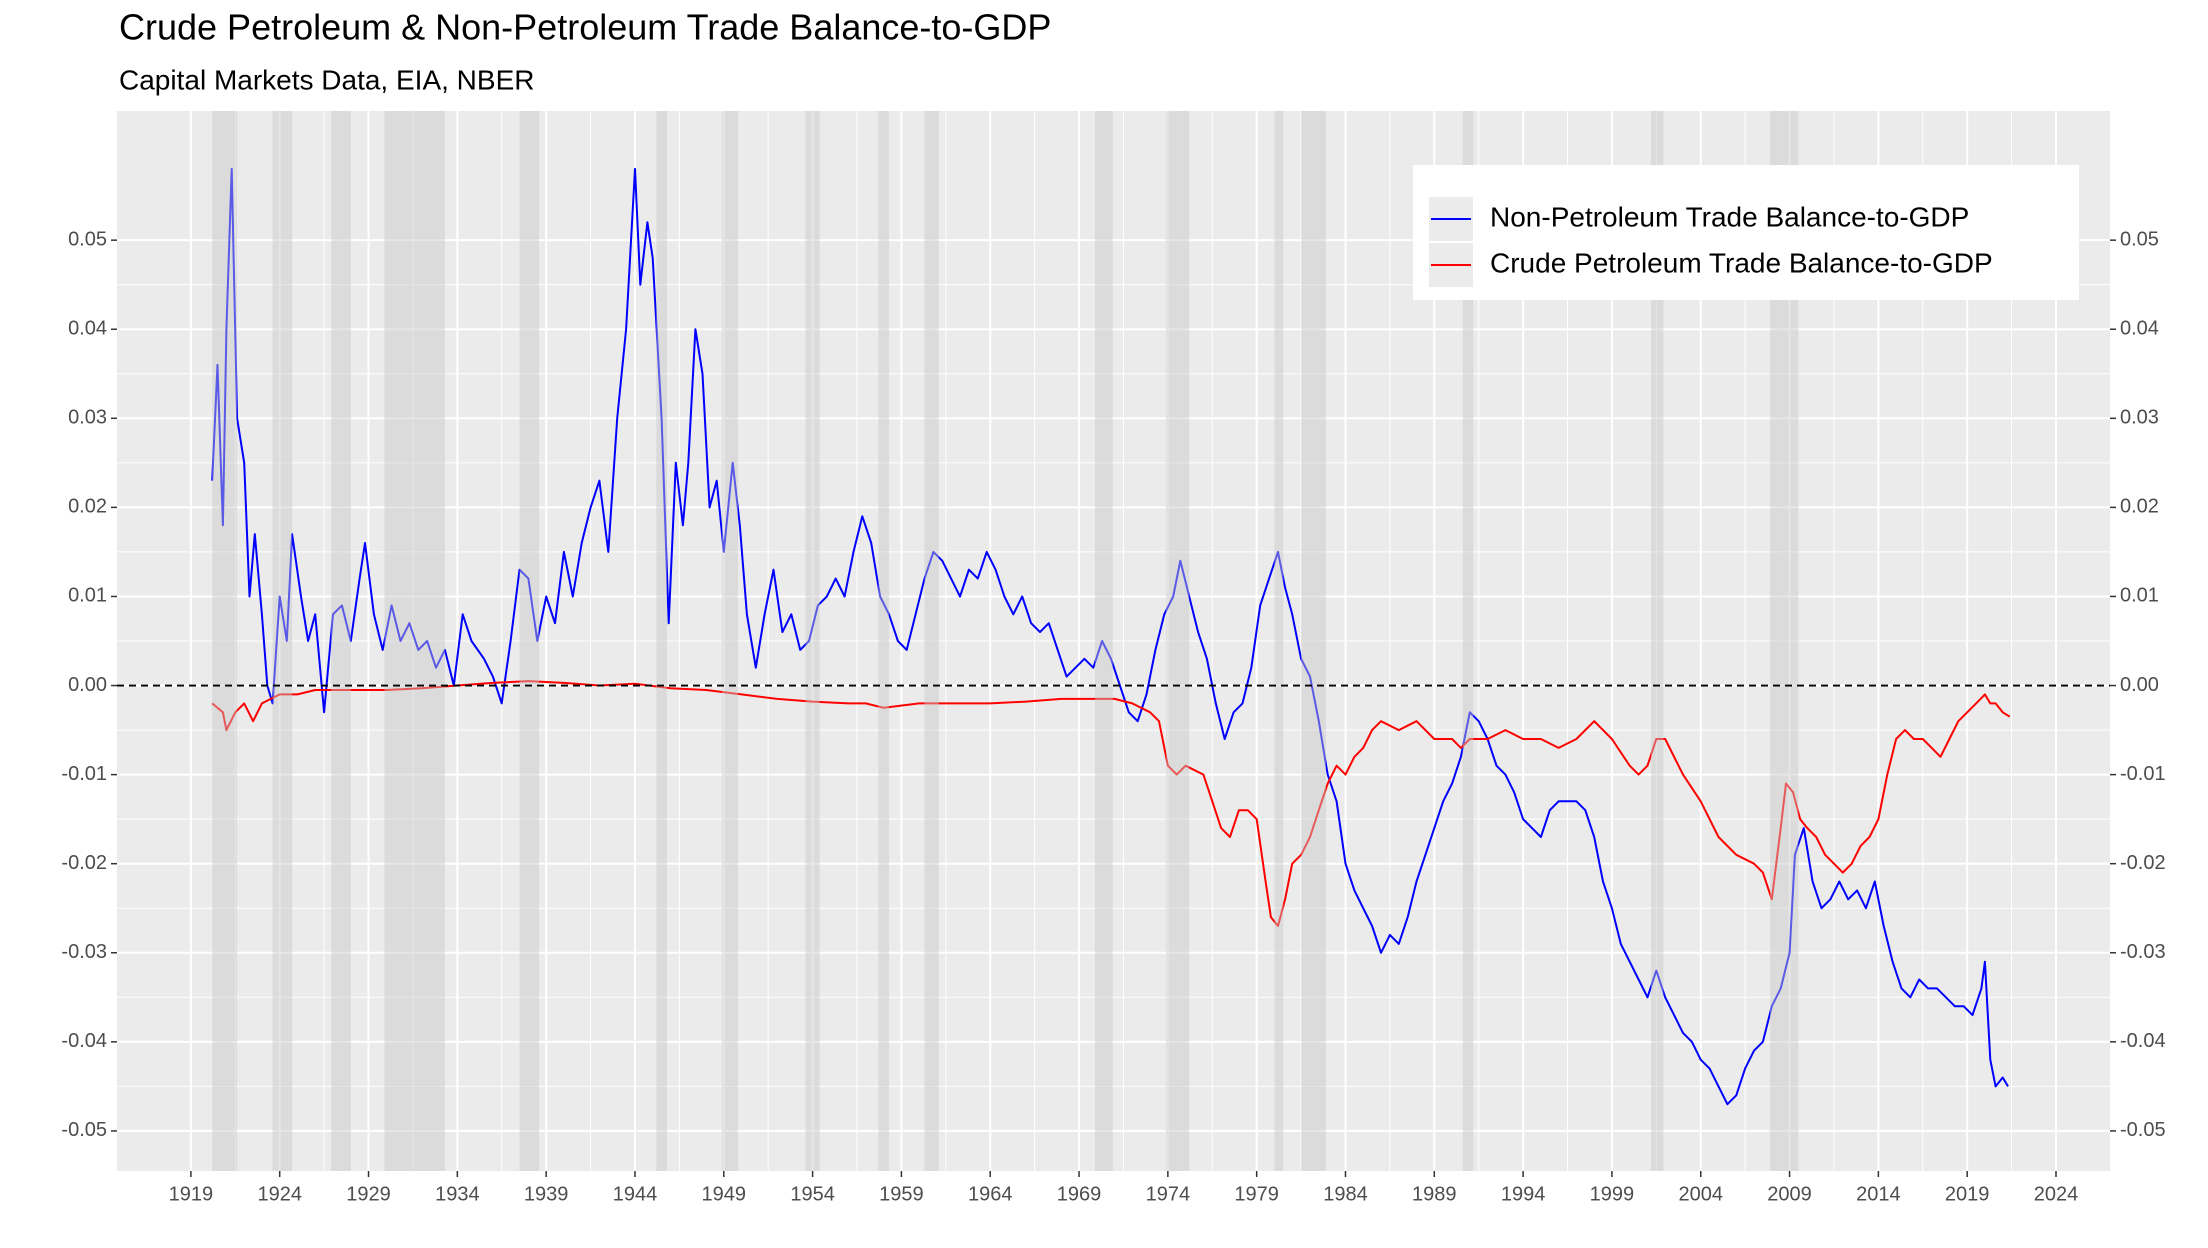 This screenshot has height=1248, width=2208. Describe the element at coordinates (2143, 1130) in the screenshot. I see `y2-tick-label: -0.05` at that location.